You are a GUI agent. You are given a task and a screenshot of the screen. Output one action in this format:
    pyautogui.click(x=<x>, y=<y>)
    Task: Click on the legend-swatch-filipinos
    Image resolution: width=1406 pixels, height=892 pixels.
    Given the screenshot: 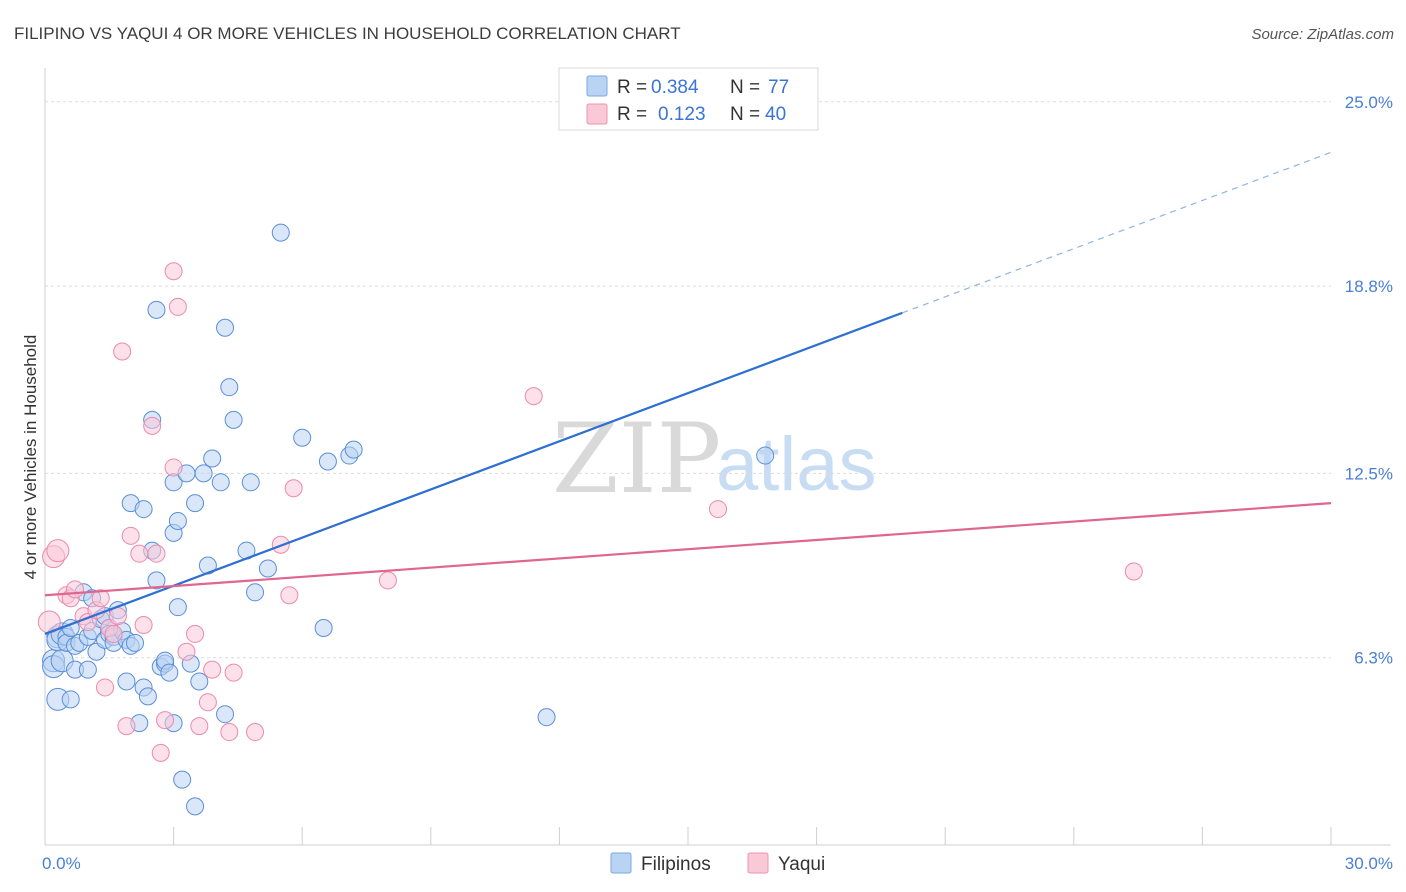 What is the action you would take?
    pyautogui.click(x=597, y=86)
    